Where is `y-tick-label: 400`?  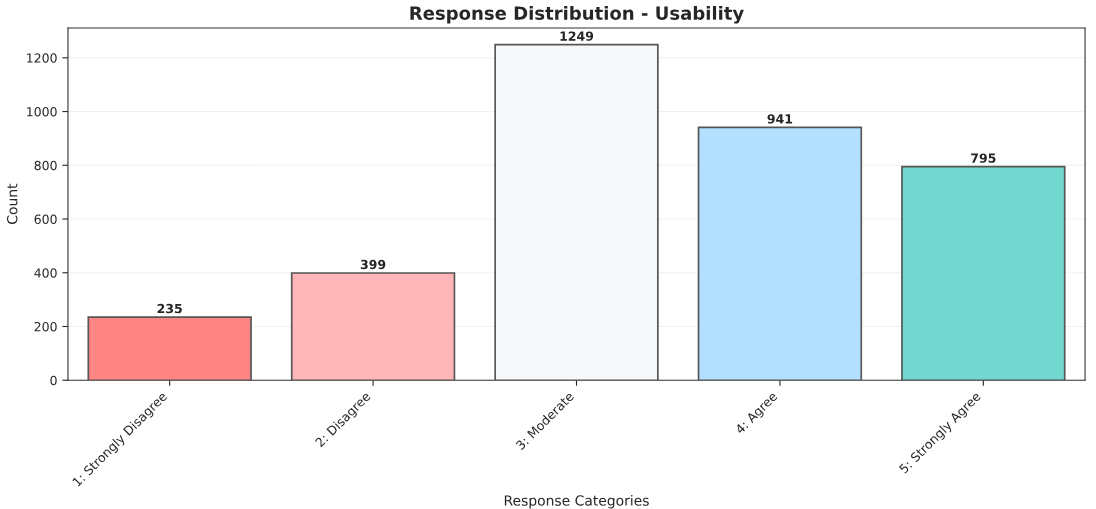 y-tick-label: 400 is located at coordinates (45, 273).